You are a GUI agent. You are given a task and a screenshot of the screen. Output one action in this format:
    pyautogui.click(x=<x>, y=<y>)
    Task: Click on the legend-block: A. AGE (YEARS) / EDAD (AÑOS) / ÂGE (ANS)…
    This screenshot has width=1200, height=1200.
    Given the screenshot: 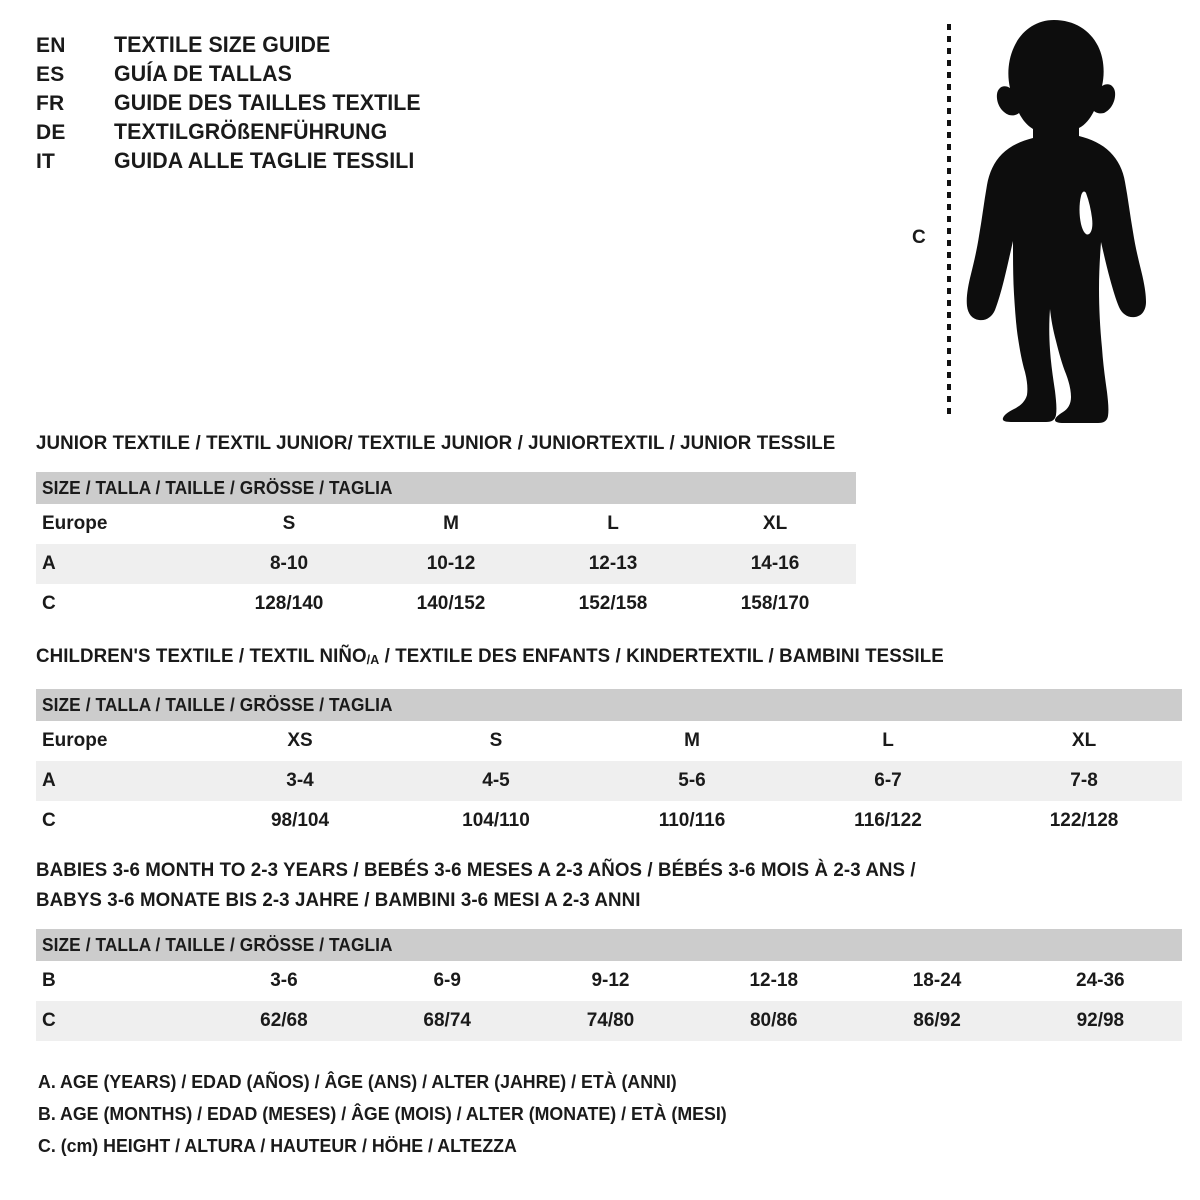 What is the action you would take?
    pyautogui.click(x=488, y=1114)
    